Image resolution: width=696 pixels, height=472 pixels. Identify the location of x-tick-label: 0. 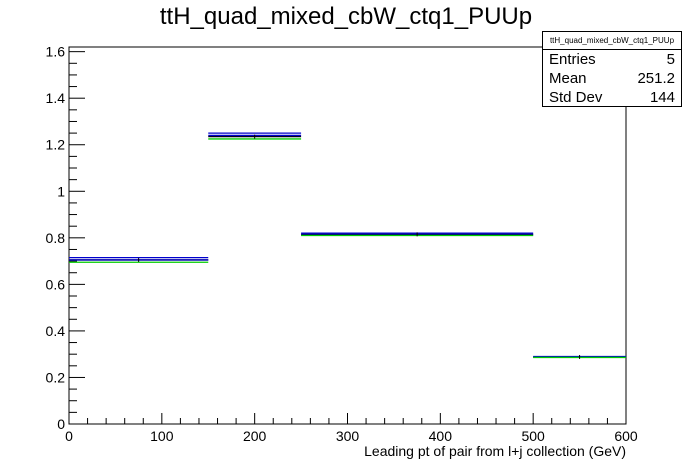
(69, 436).